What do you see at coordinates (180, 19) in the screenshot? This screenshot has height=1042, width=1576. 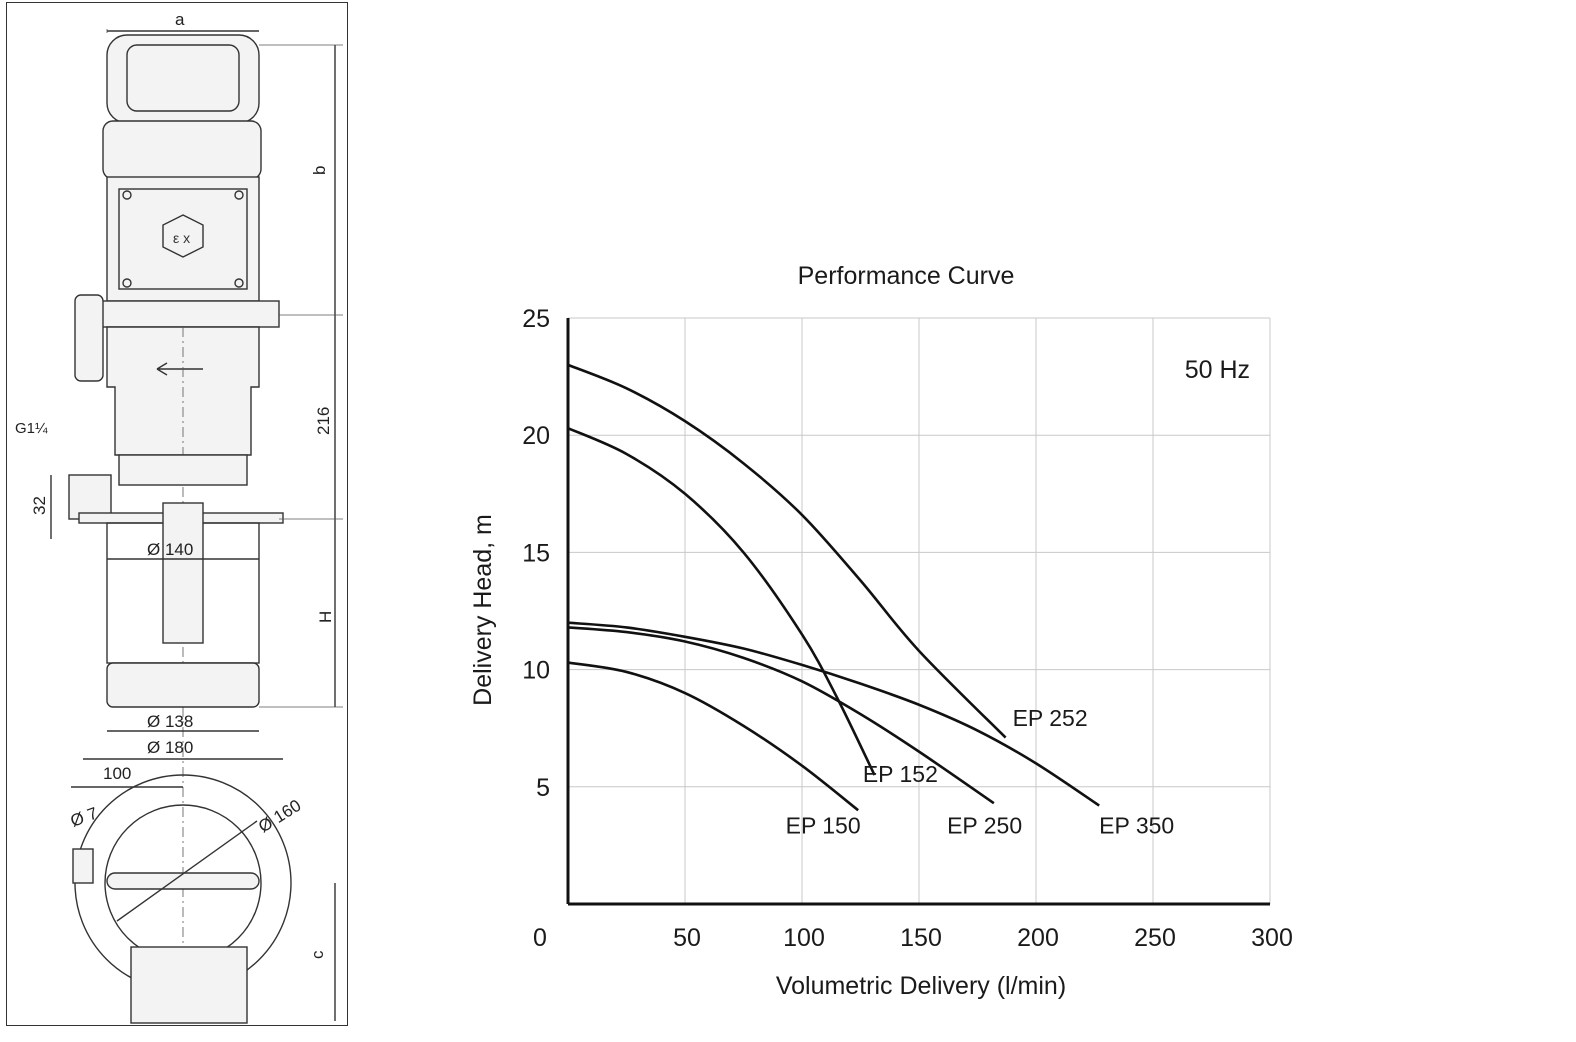 I see `dim-a-label: a` at bounding box center [180, 19].